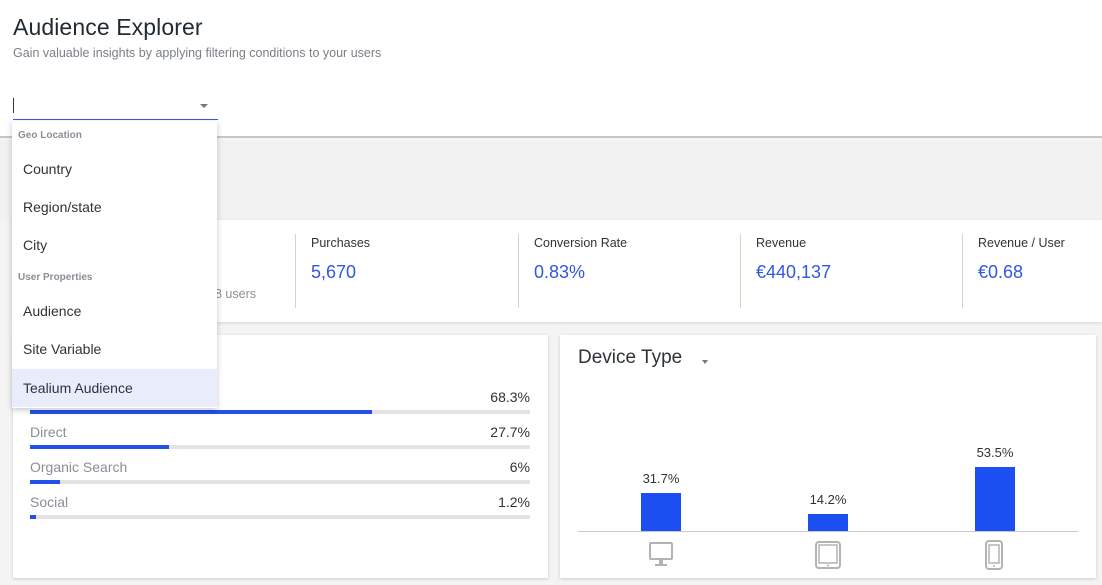  Describe the element at coordinates (828, 555) in the screenshot. I see `tablet-icon` at that location.